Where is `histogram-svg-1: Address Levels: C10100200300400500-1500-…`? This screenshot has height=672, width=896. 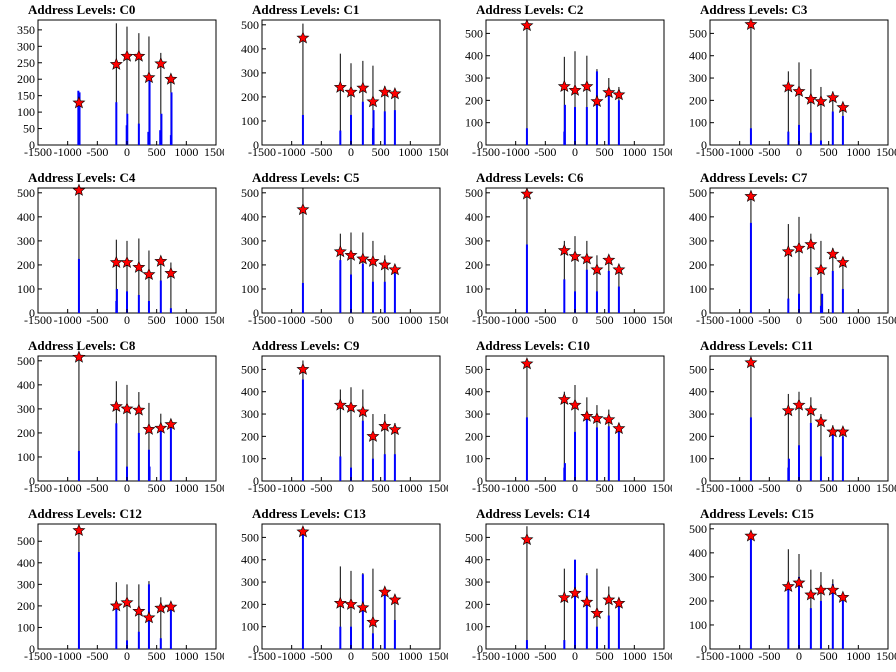
histogram-svg-1: Address Levels: C10100200300400500-1500-… is located at coordinates (344, 80).